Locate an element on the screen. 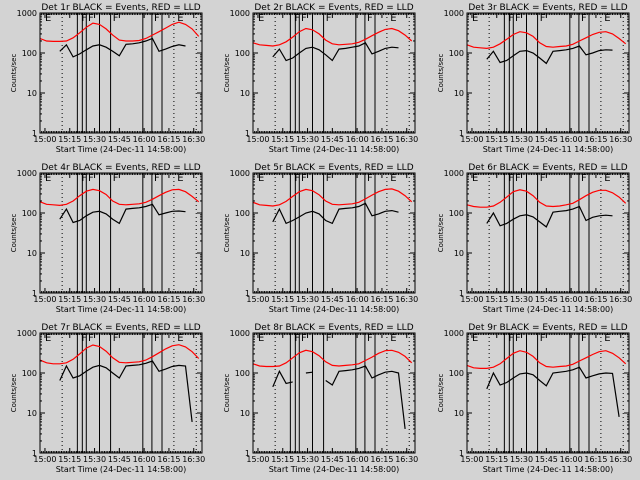 The height and width of the screenshot is (480, 640). panel-title: Det 7r BLACK = Events, RED = LLD is located at coordinates (120, 328).